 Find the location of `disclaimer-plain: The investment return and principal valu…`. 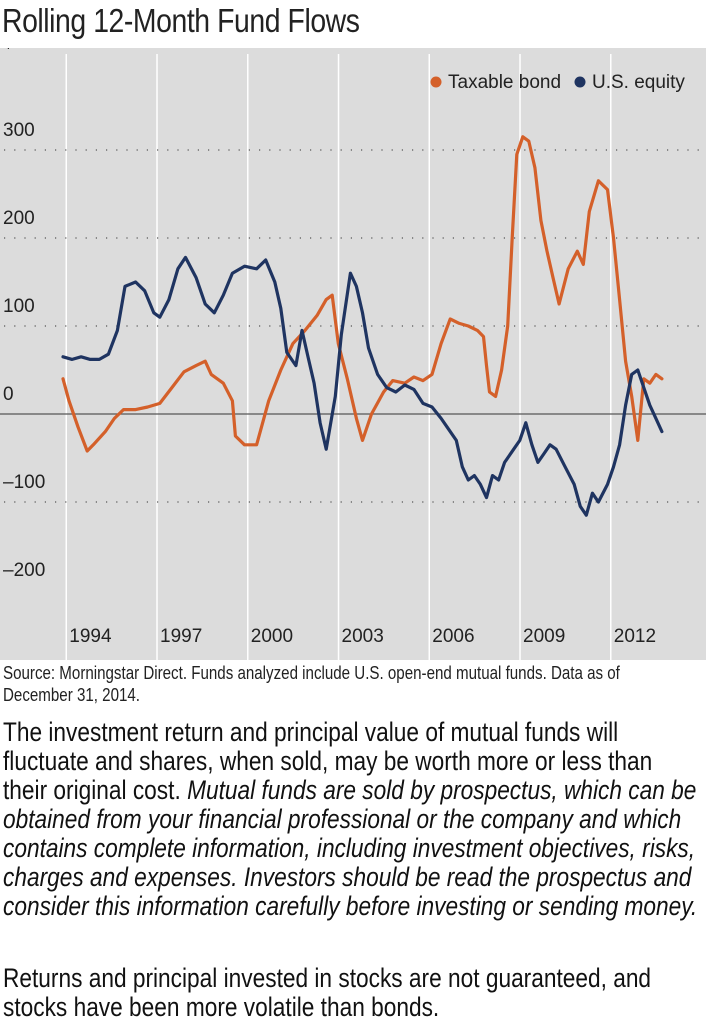

disclaimer-plain: The investment return and principal valu… is located at coordinates (328, 761).